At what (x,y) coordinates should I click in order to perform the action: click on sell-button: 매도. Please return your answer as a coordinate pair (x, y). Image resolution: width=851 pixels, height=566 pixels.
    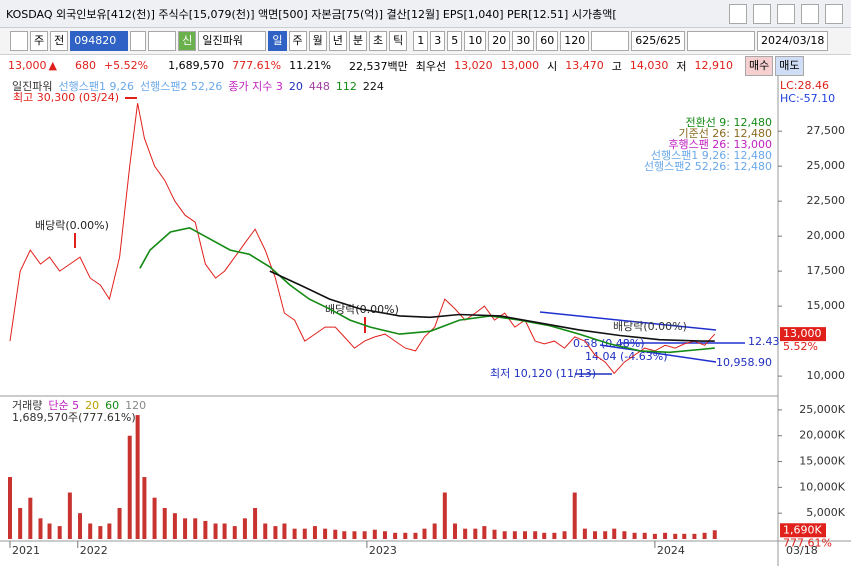
    Looking at the image, I should click on (789, 65).